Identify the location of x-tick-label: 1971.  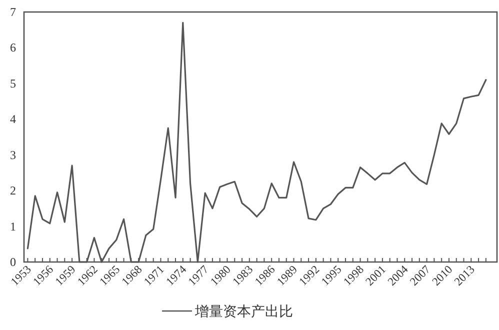
(155, 275).